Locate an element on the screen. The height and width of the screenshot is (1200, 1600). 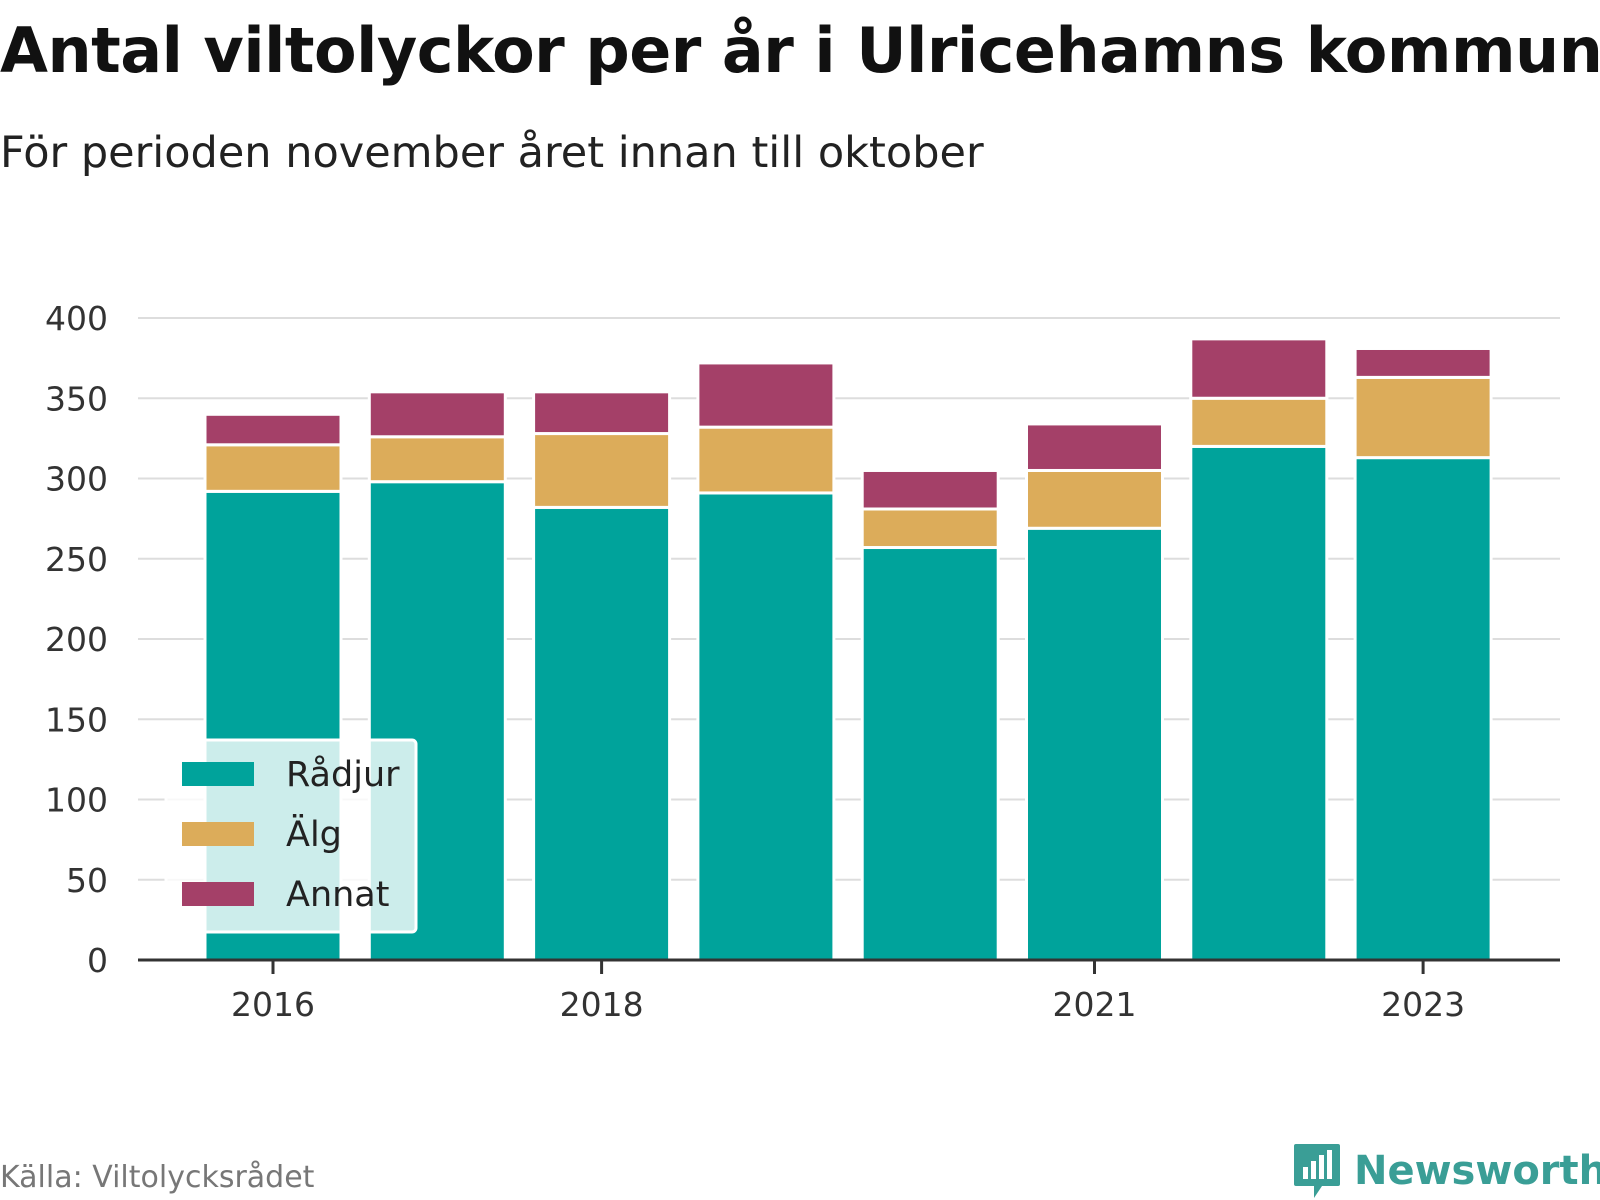
y-tick-label: 400 is located at coordinates (76, 318).